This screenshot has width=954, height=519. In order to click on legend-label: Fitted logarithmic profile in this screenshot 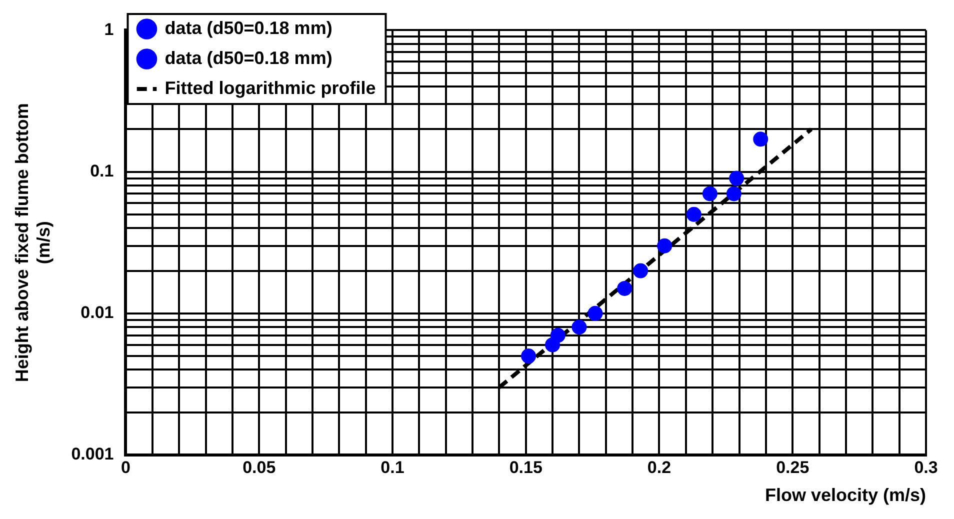, I will do `click(270, 88)`.